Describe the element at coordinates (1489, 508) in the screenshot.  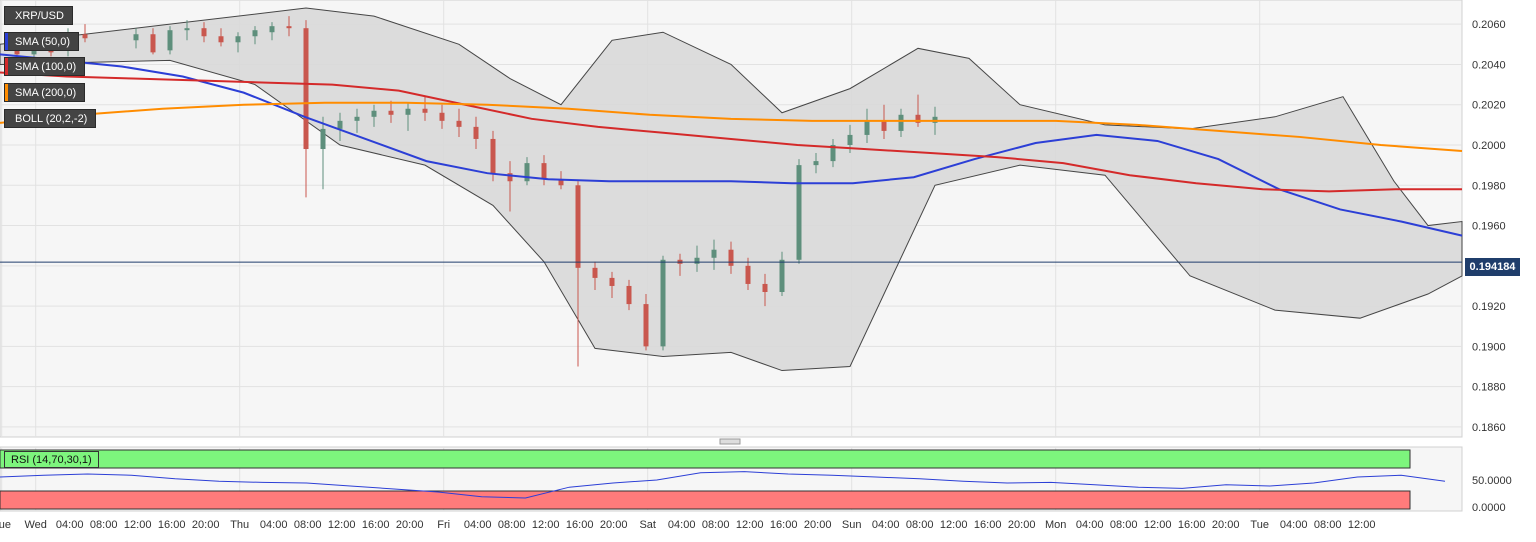
I see `rsi-y-tick-label: 0.0000` at that location.